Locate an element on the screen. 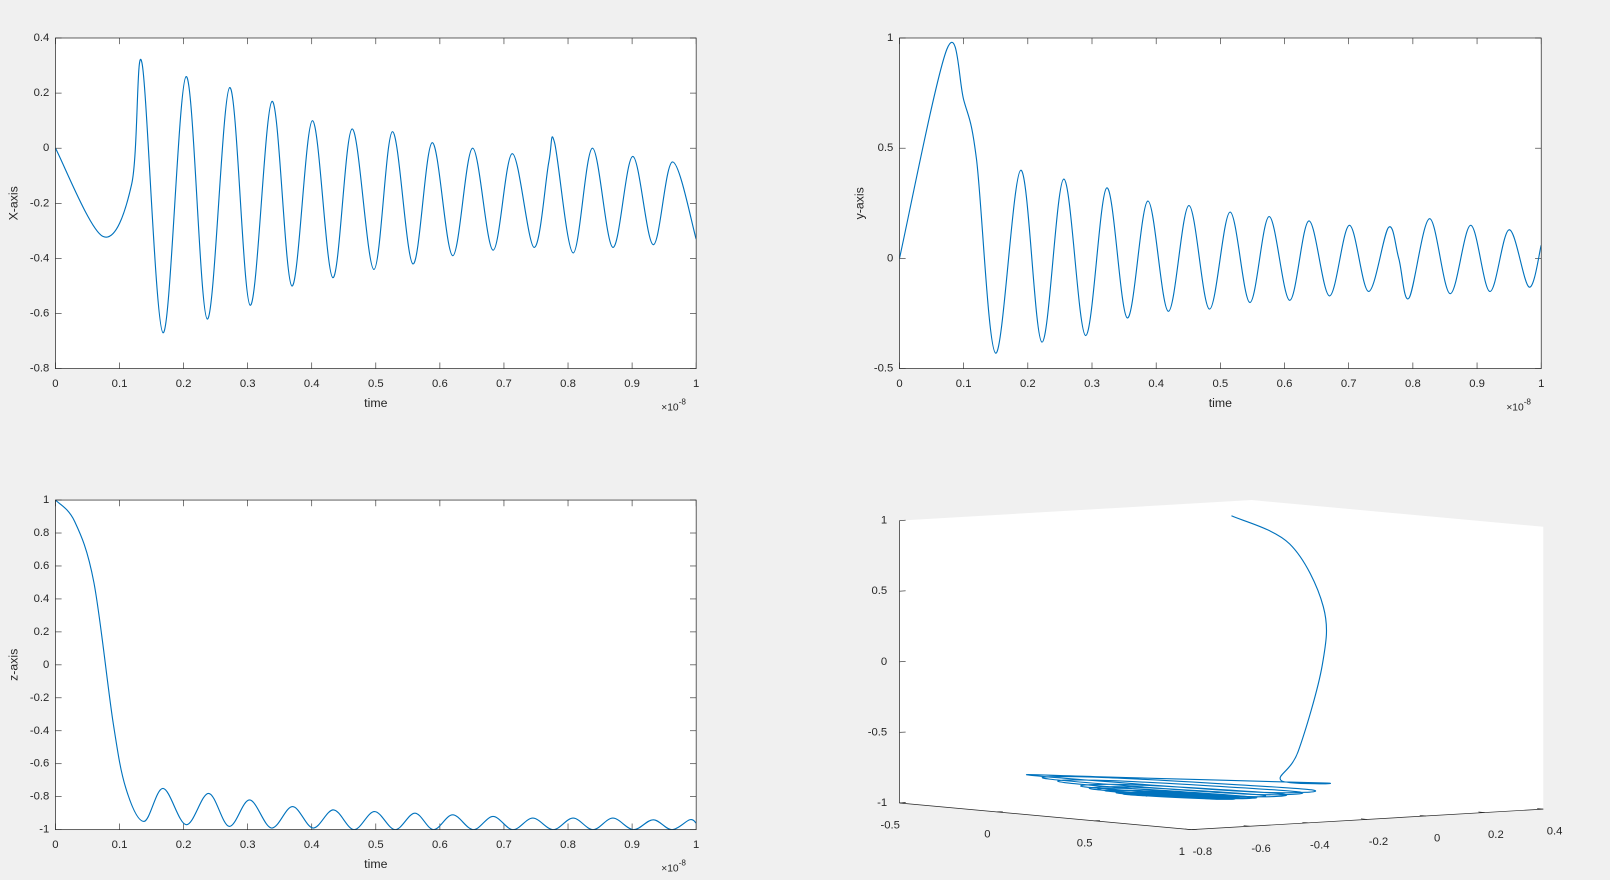  z-tick-label: 0.5 is located at coordinates (879, 591).